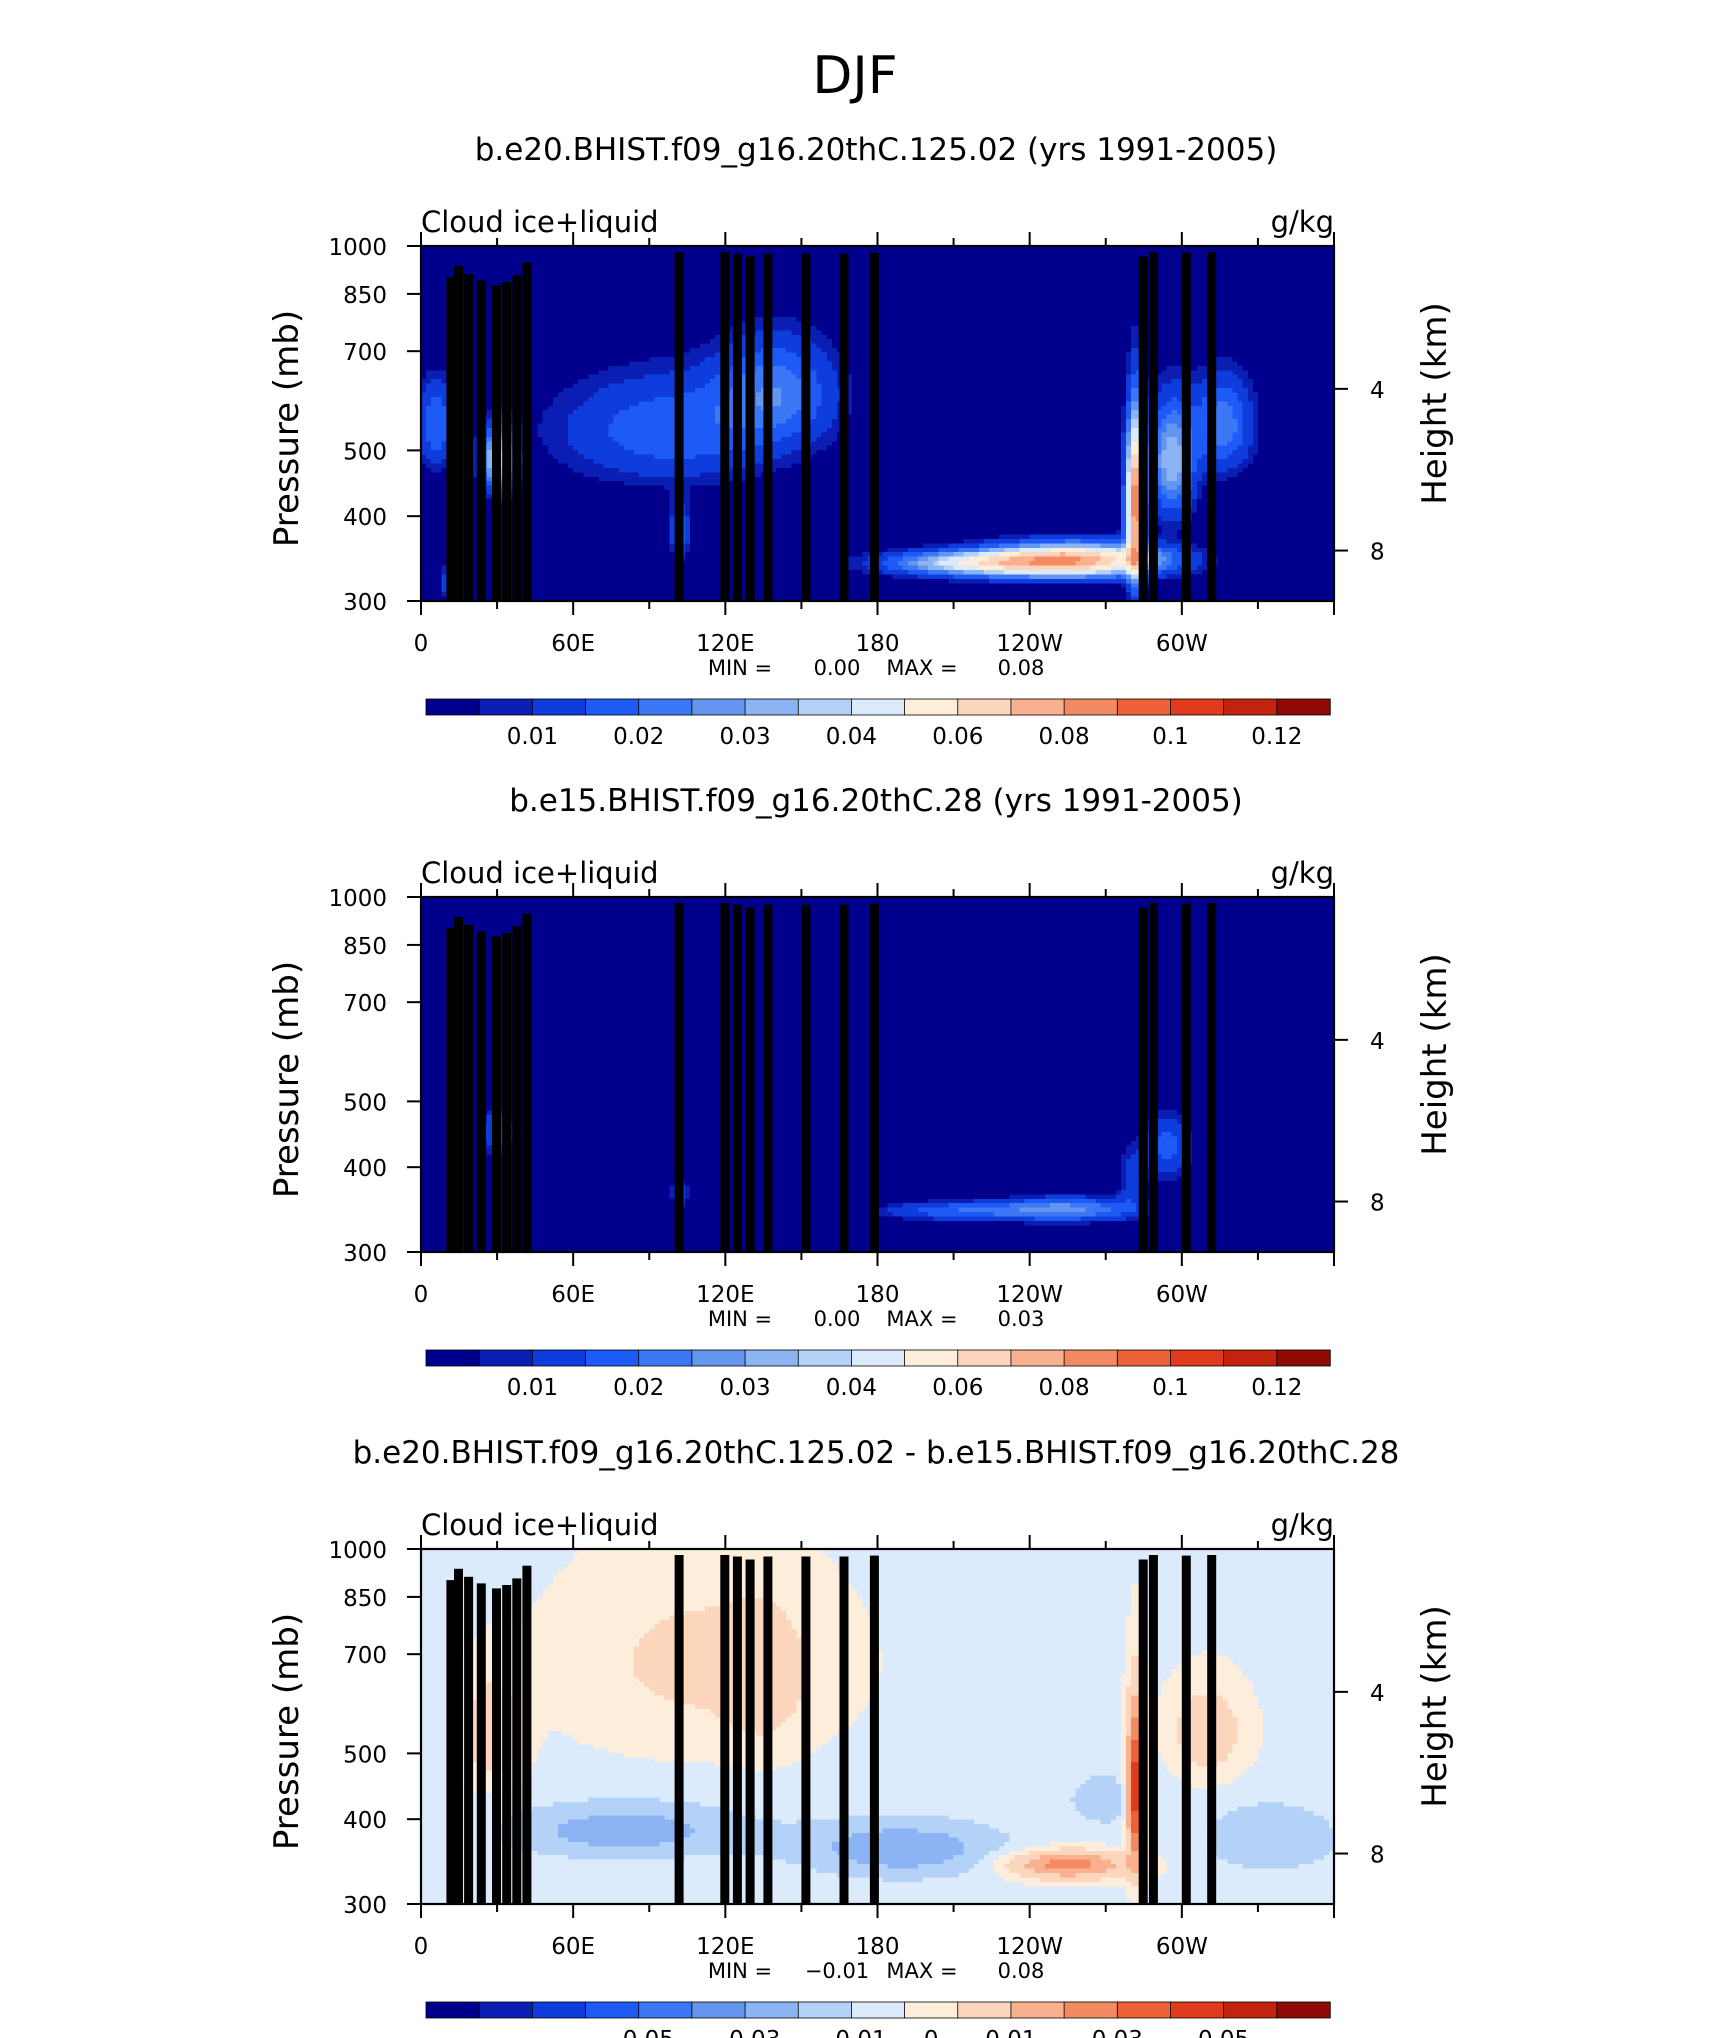 The image size is (1710, 2038). I want to click on x-tick-label: 180, so click(878, 644).